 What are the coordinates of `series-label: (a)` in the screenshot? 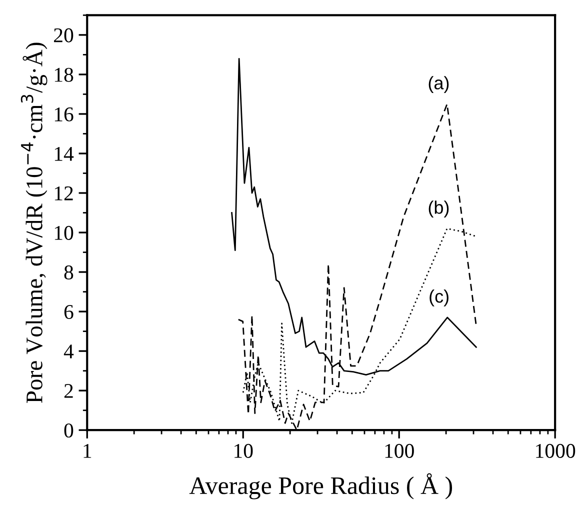 It's located at (438, 84).